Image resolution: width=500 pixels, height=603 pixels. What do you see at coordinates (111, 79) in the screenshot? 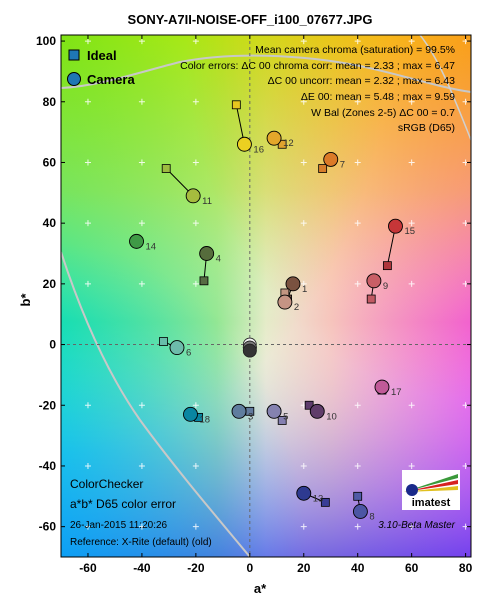
I see `legend-camera-label: Camera` at bounding box center [111, 79].